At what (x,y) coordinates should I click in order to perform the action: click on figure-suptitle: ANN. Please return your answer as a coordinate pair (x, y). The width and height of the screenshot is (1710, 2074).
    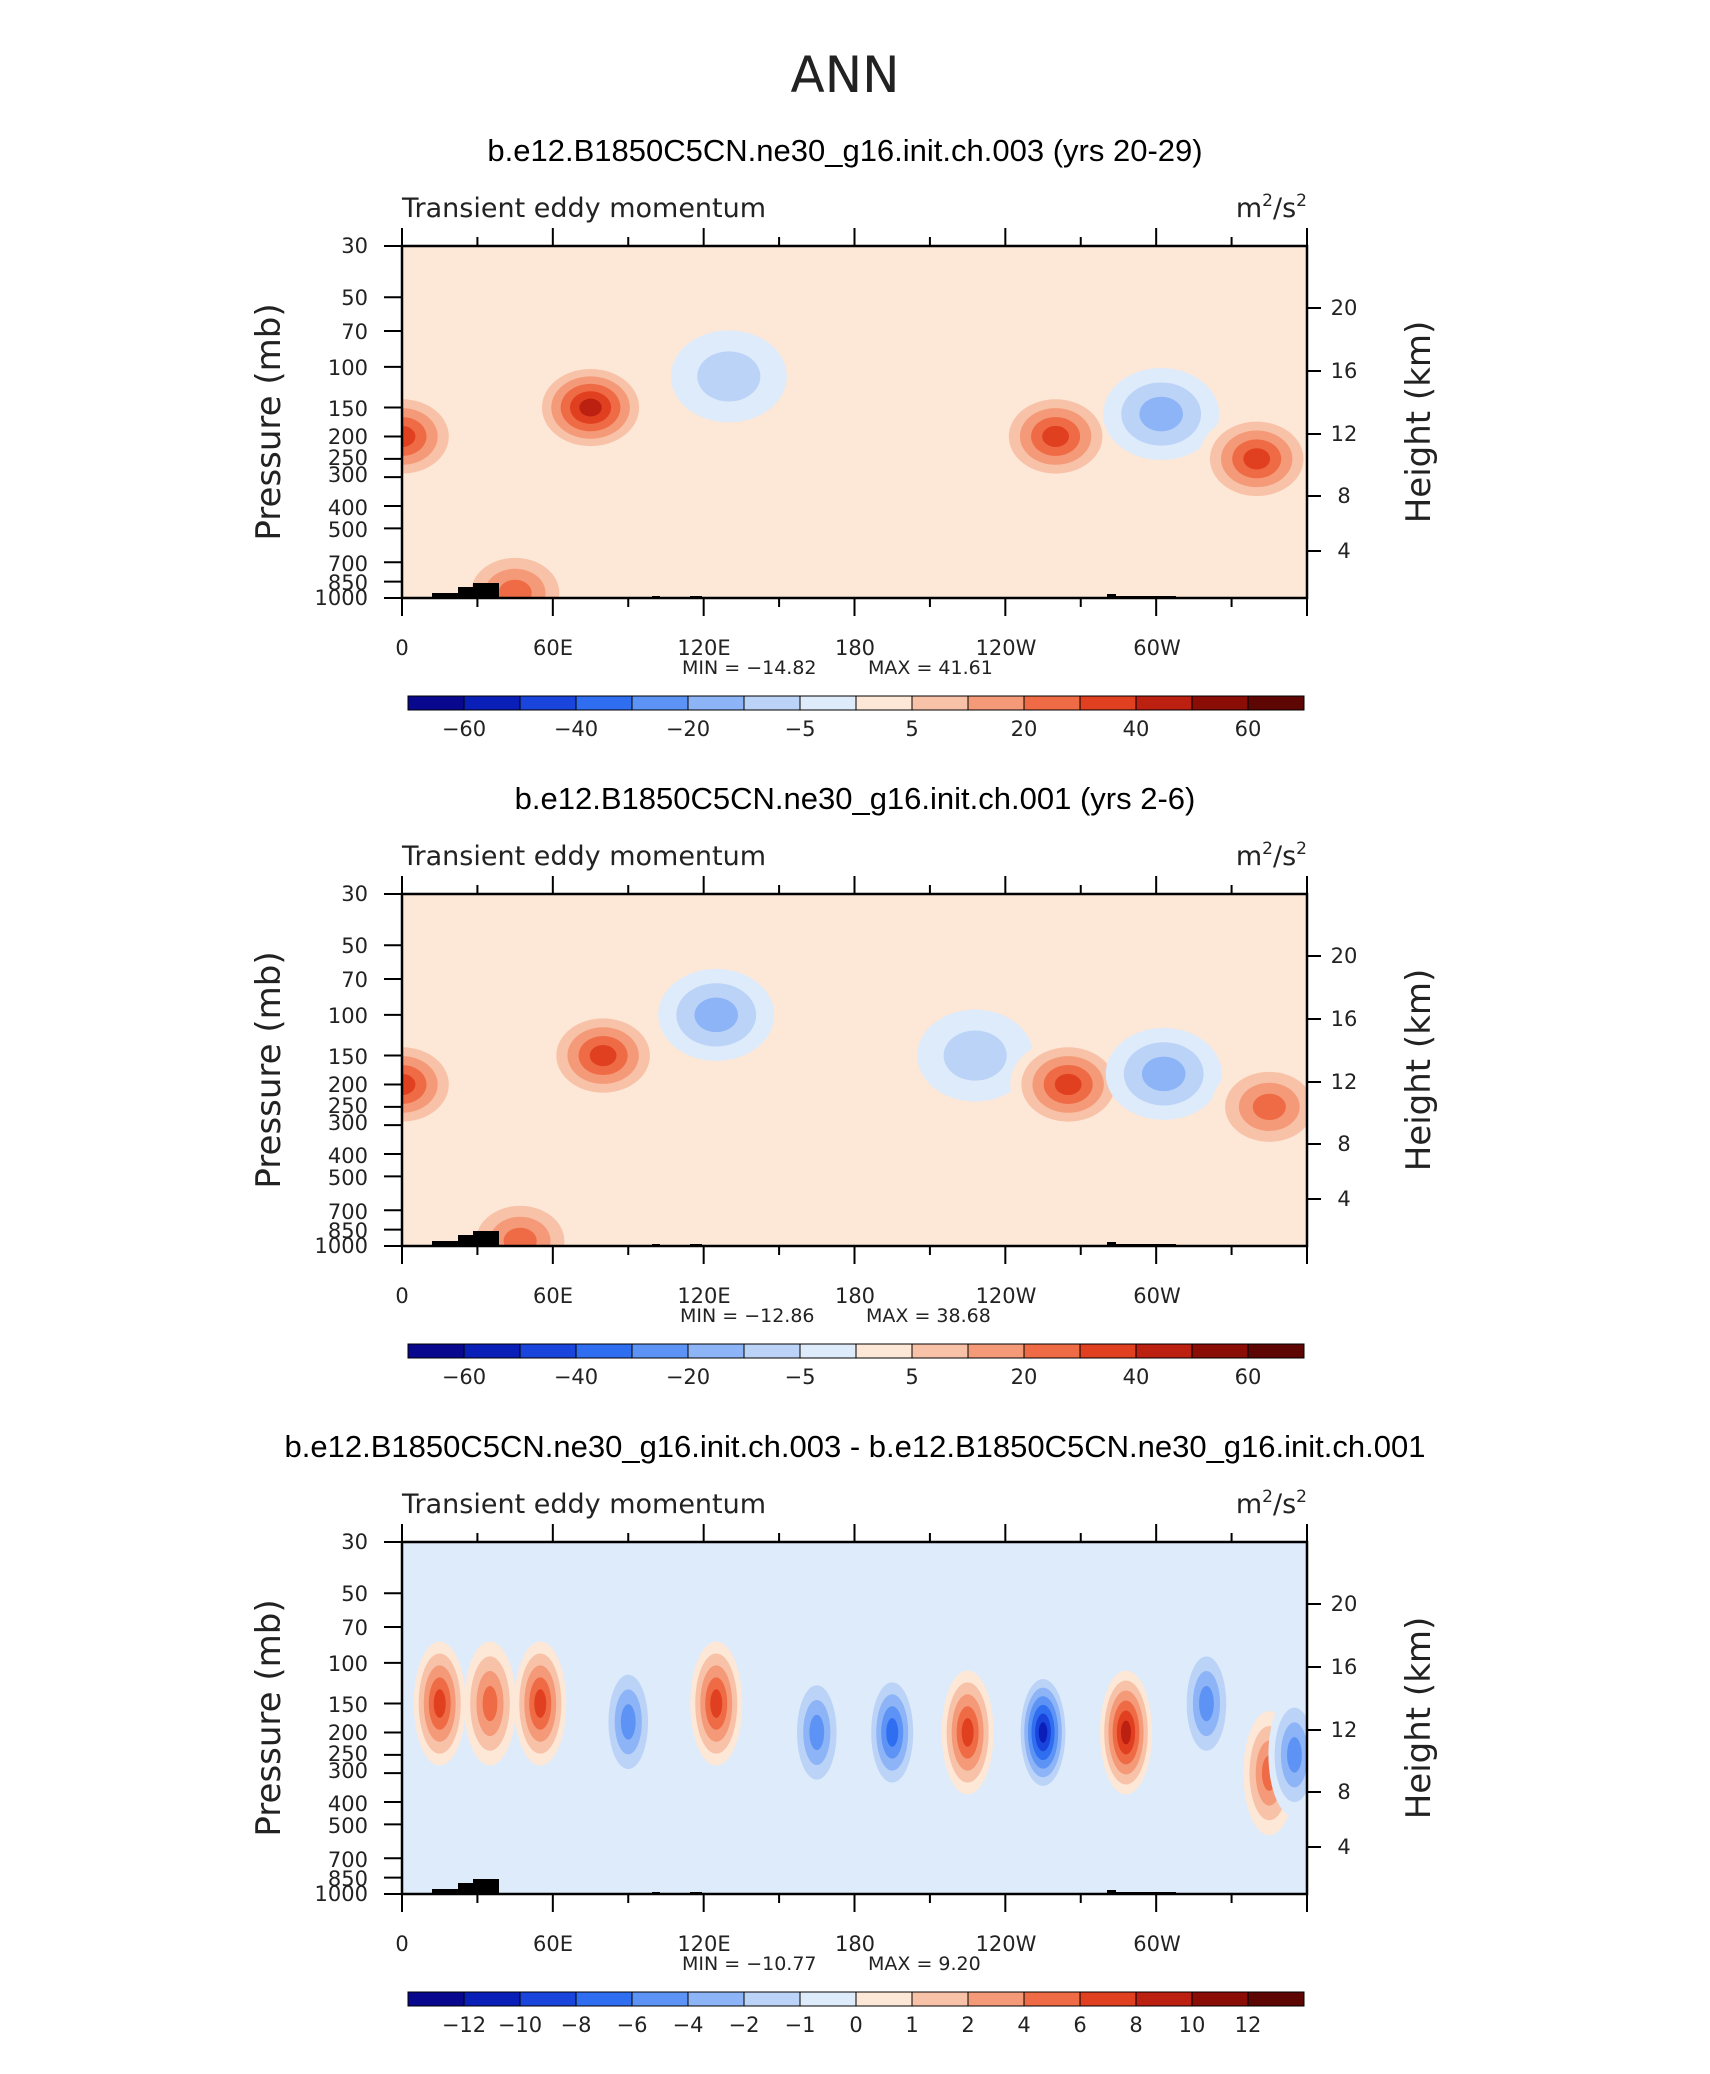
    Looking at the image, I should click on (844, 75).